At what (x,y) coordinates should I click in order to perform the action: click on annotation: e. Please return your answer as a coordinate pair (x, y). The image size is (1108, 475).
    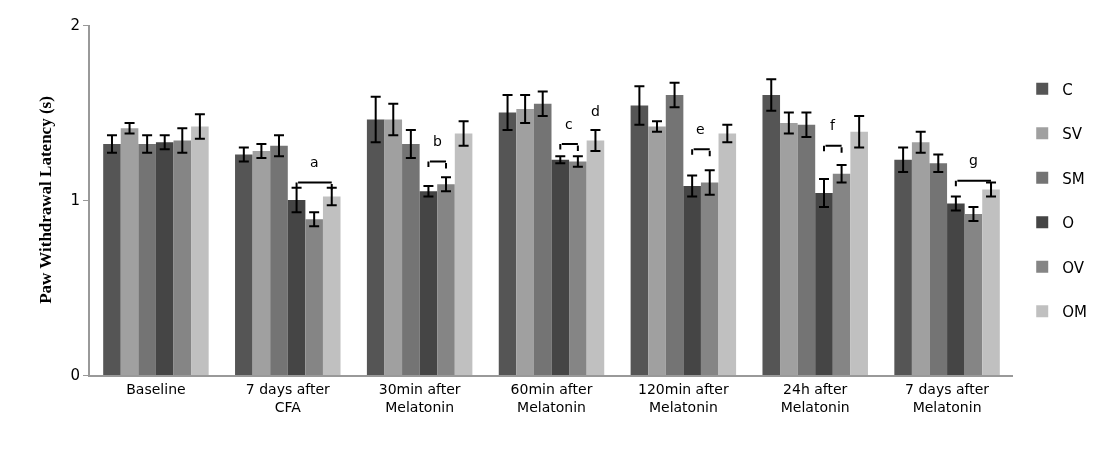
    Looking at the image, I should click on (700, 129).